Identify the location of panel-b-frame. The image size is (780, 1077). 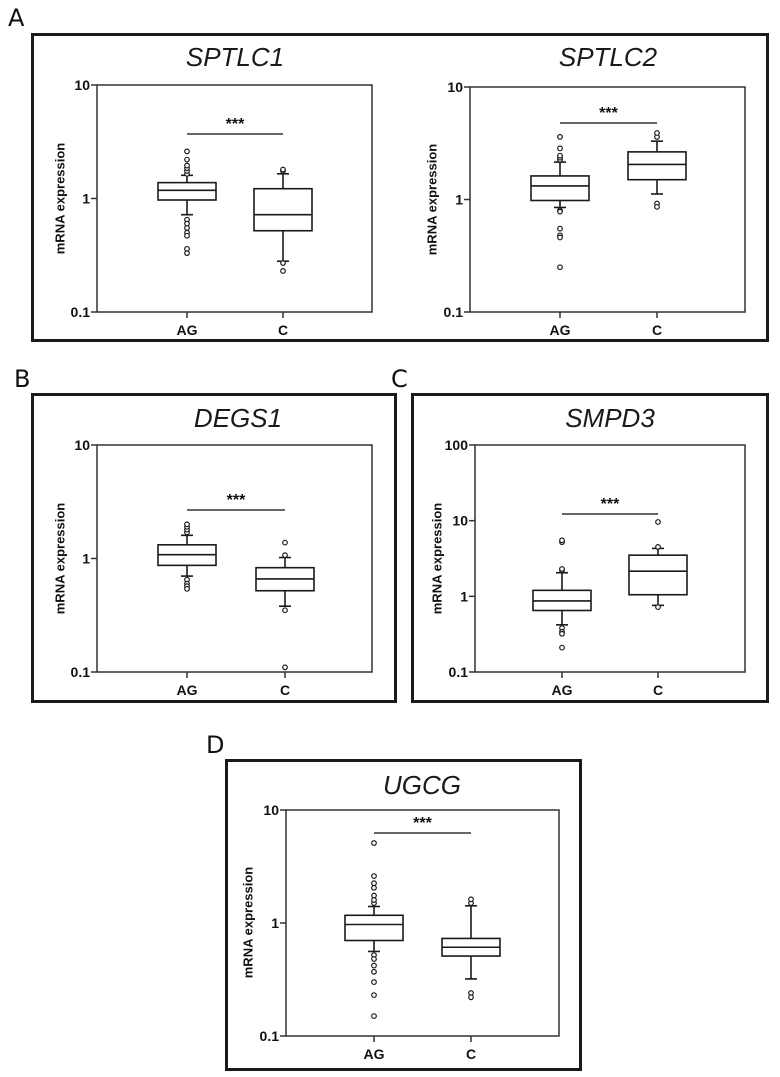
(214, 548).